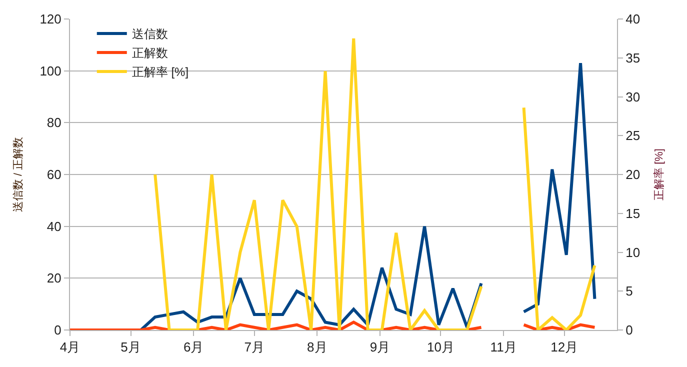 This screenshot has width=687, height=367. What do you see at coordinates (70, 347) in the screenshot?
I see `x-tick-label: 4月` at bounding box center [70, 347].